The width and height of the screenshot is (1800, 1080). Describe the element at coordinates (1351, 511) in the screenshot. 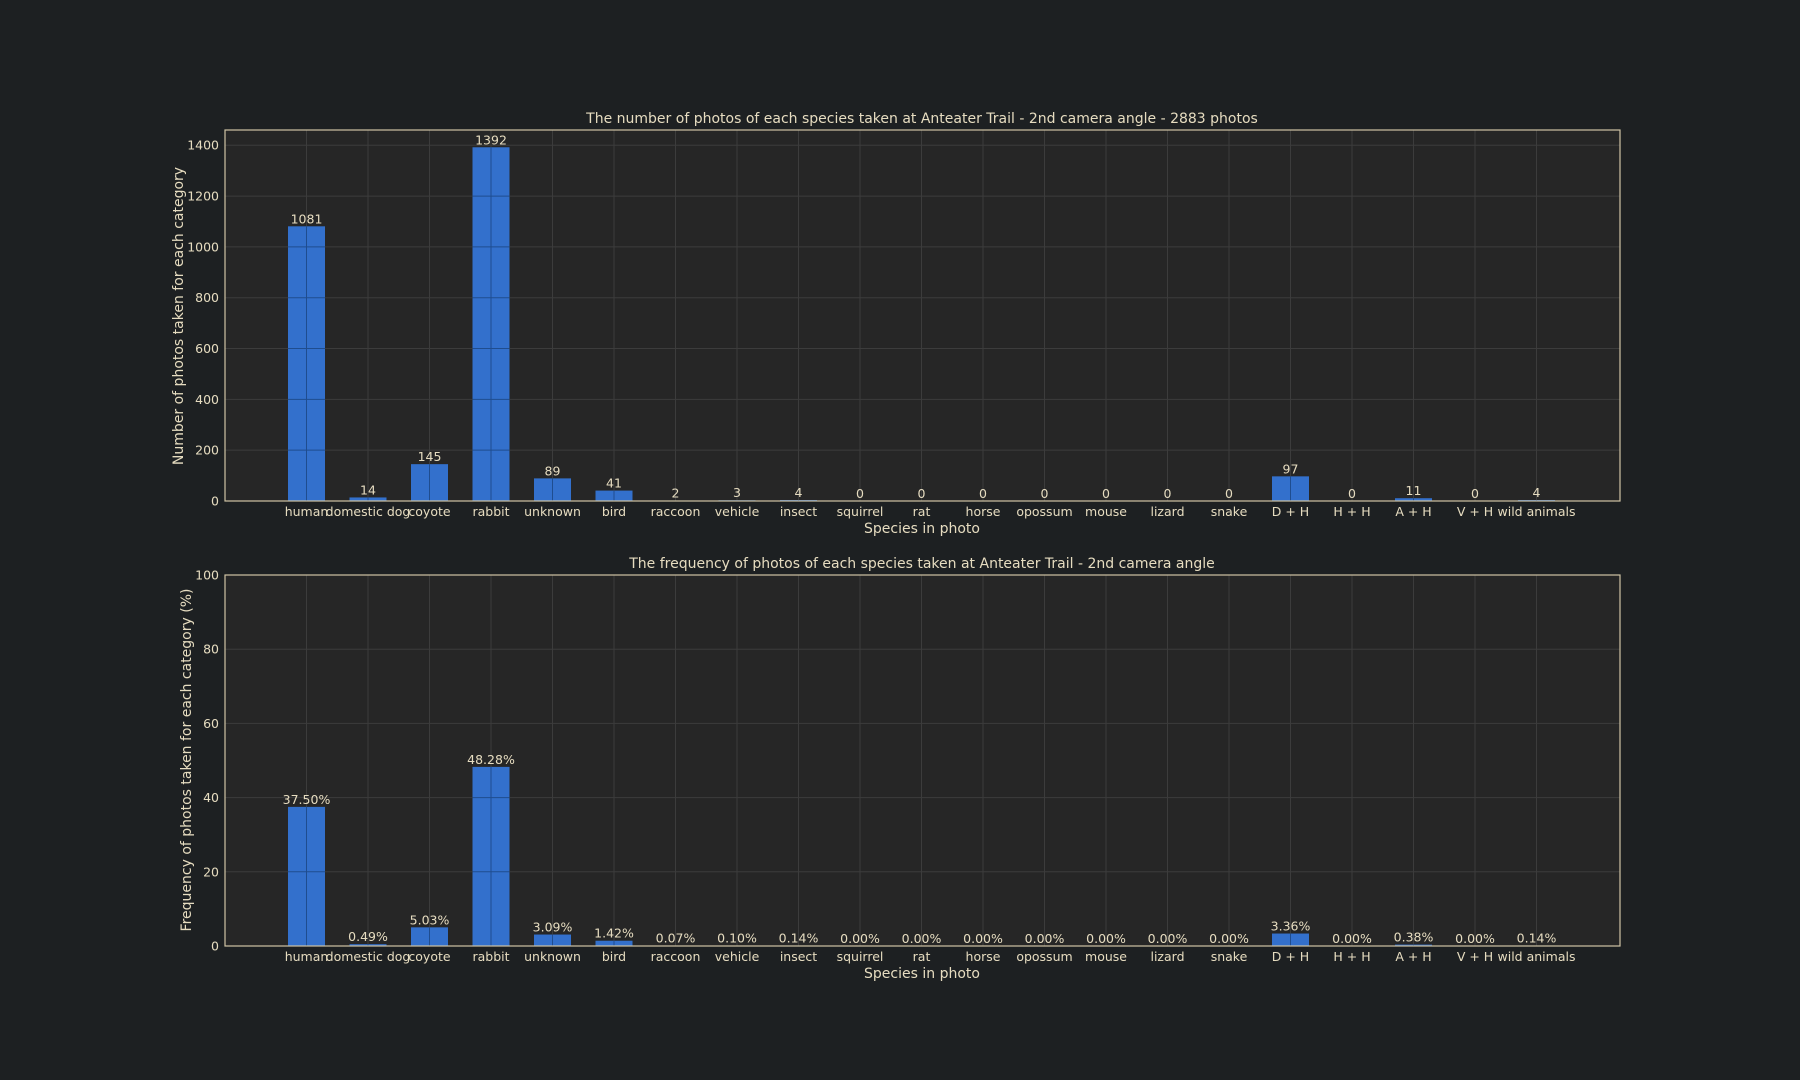

I see `count-x-tick-label: H + H` at that location.